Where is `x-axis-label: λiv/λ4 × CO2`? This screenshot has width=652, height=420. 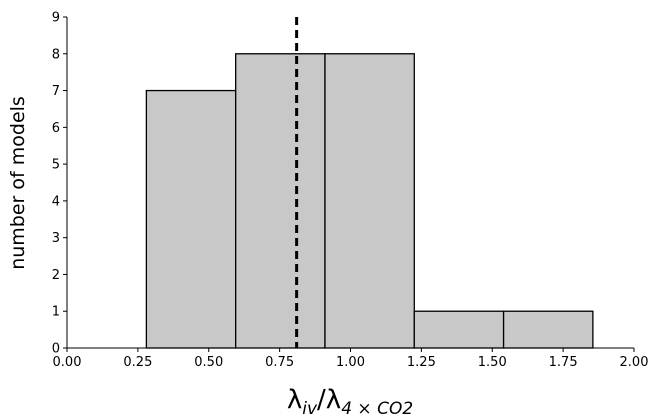
x-axis-label: λiv/λ4 × CO2 is located at coordinates (350, 402).